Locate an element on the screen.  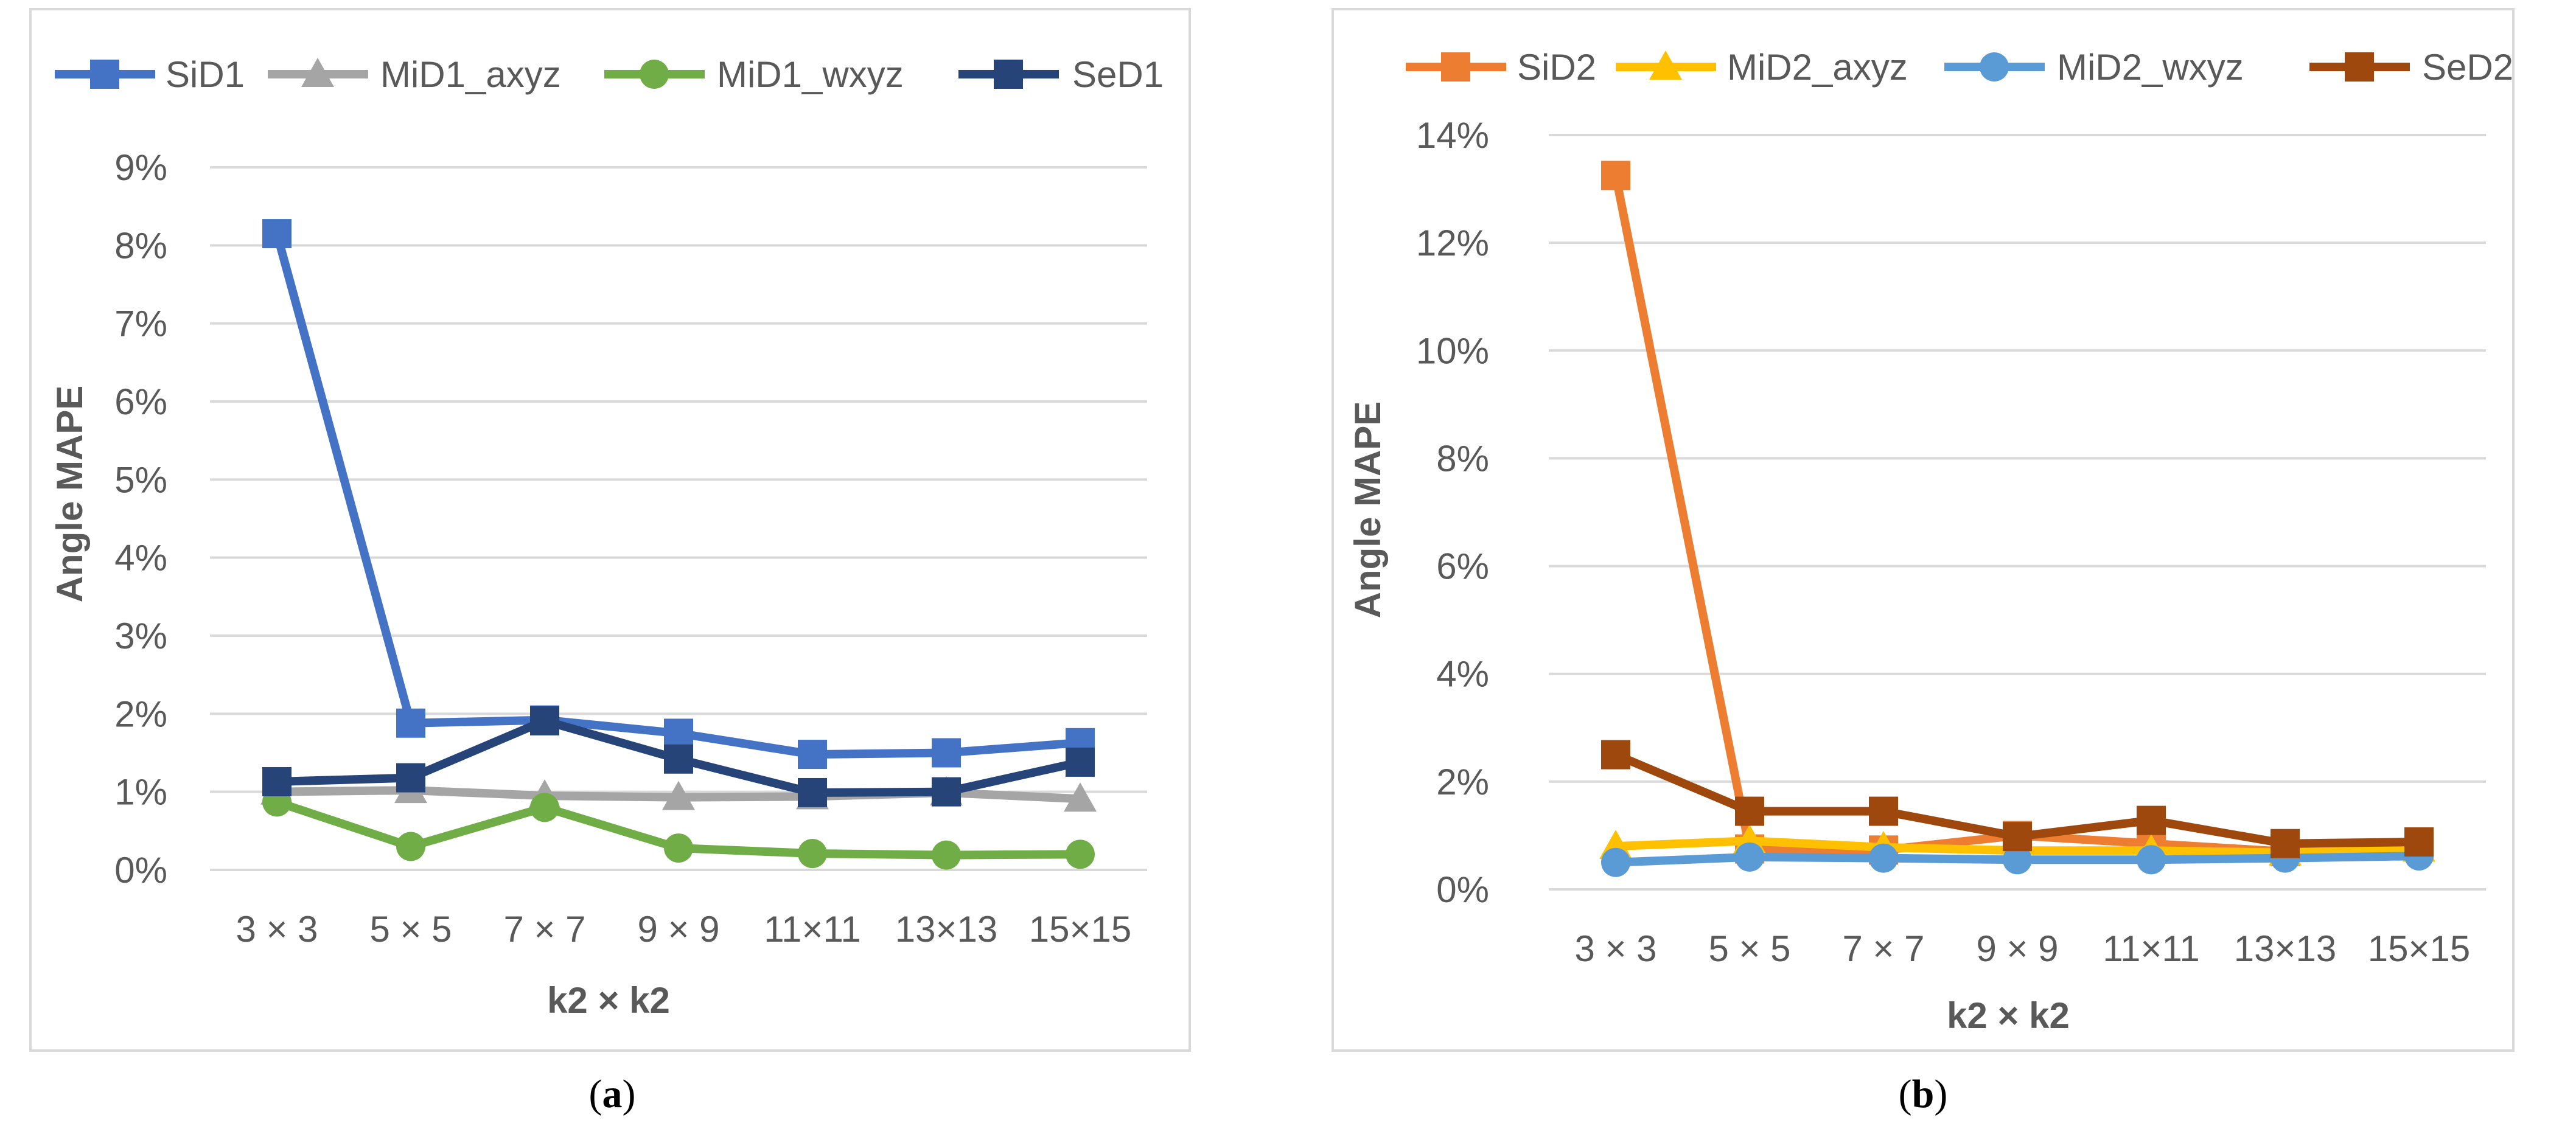
y-tick-labels: 0% 1% 2% 3% 4% 5% 6% 7% 8% 9% is located at coordinates (140, 519).